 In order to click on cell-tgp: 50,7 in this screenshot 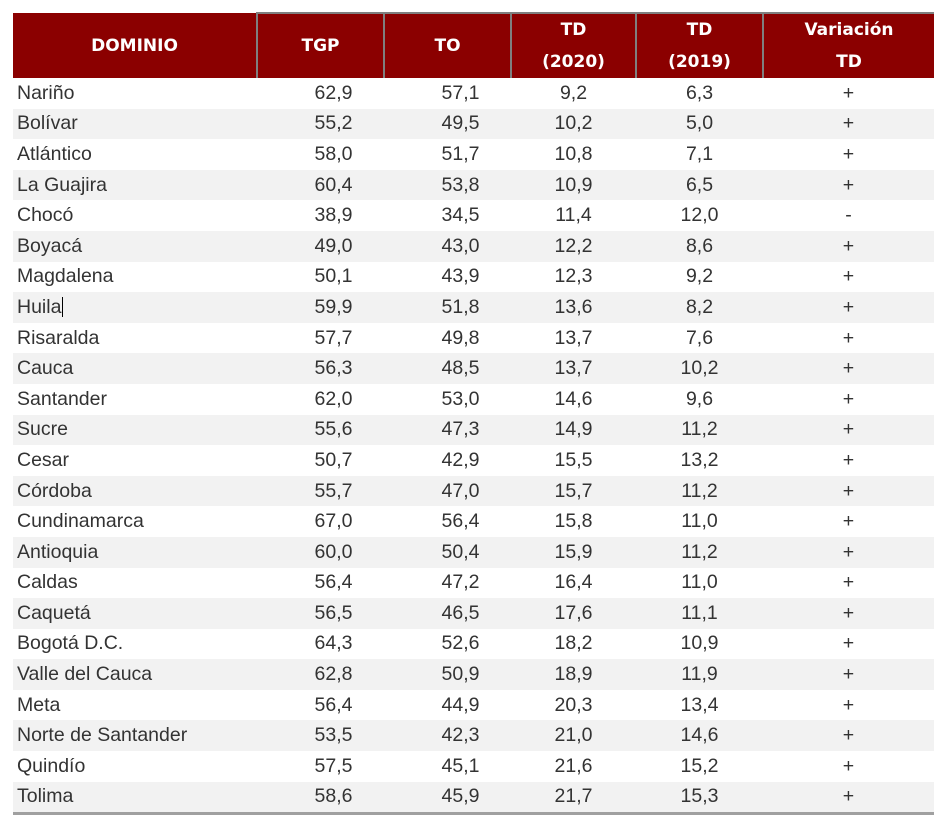, I will do `click(333, 459)`.